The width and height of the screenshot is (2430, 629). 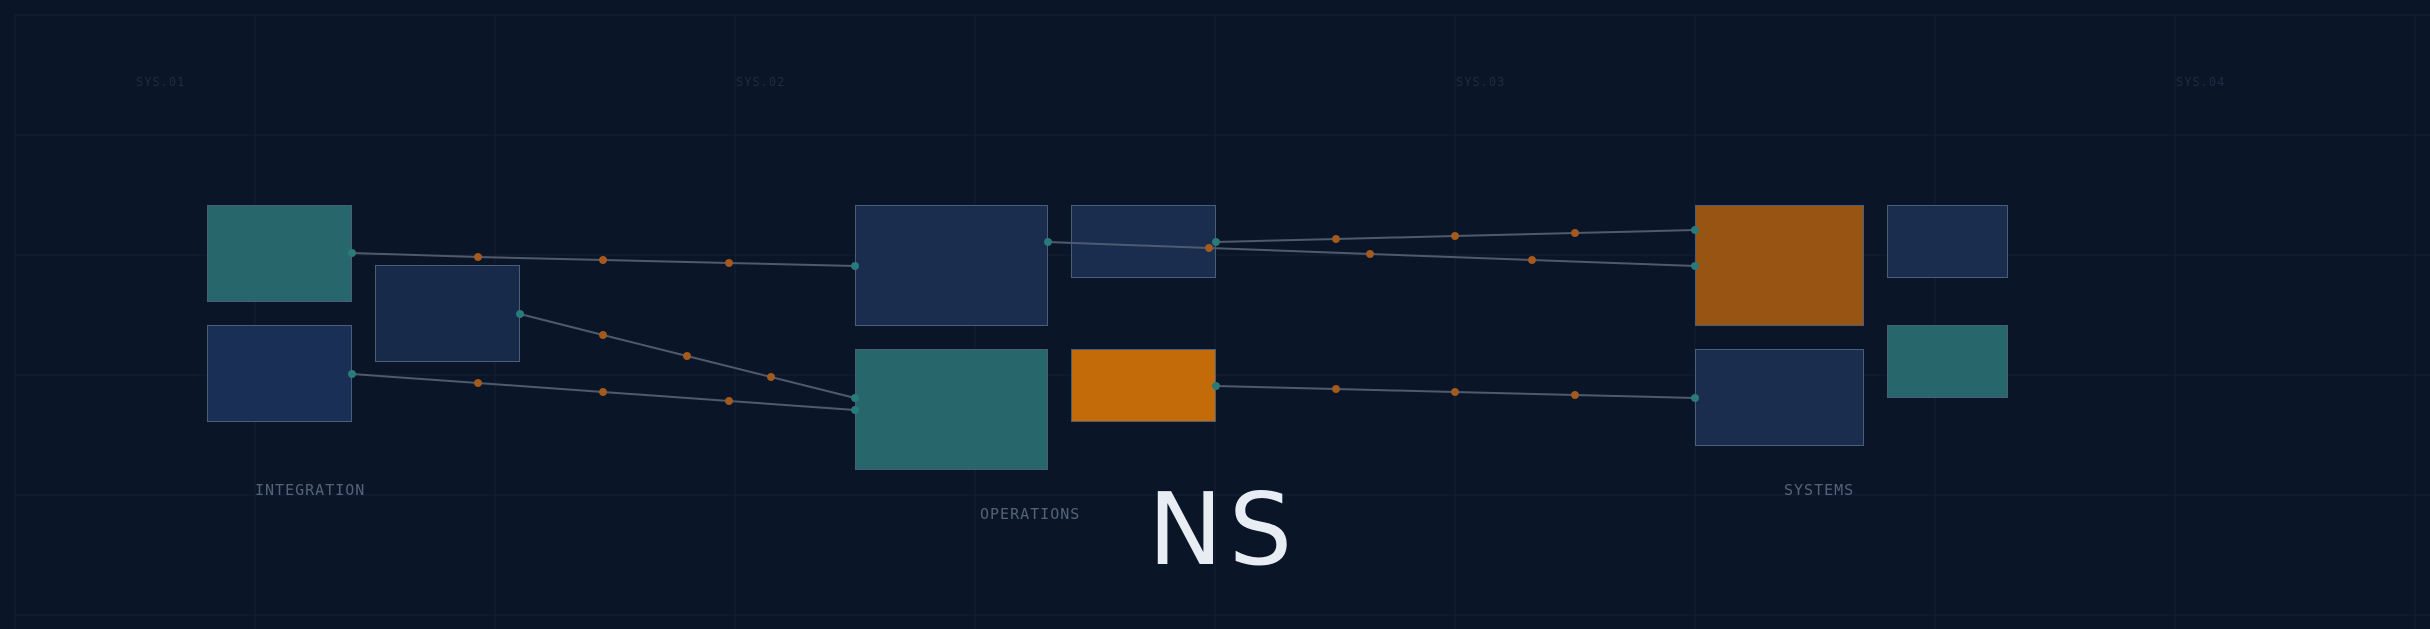 I want to click on group-label-integration: INTEGRATION, so click(x=310, y=490).